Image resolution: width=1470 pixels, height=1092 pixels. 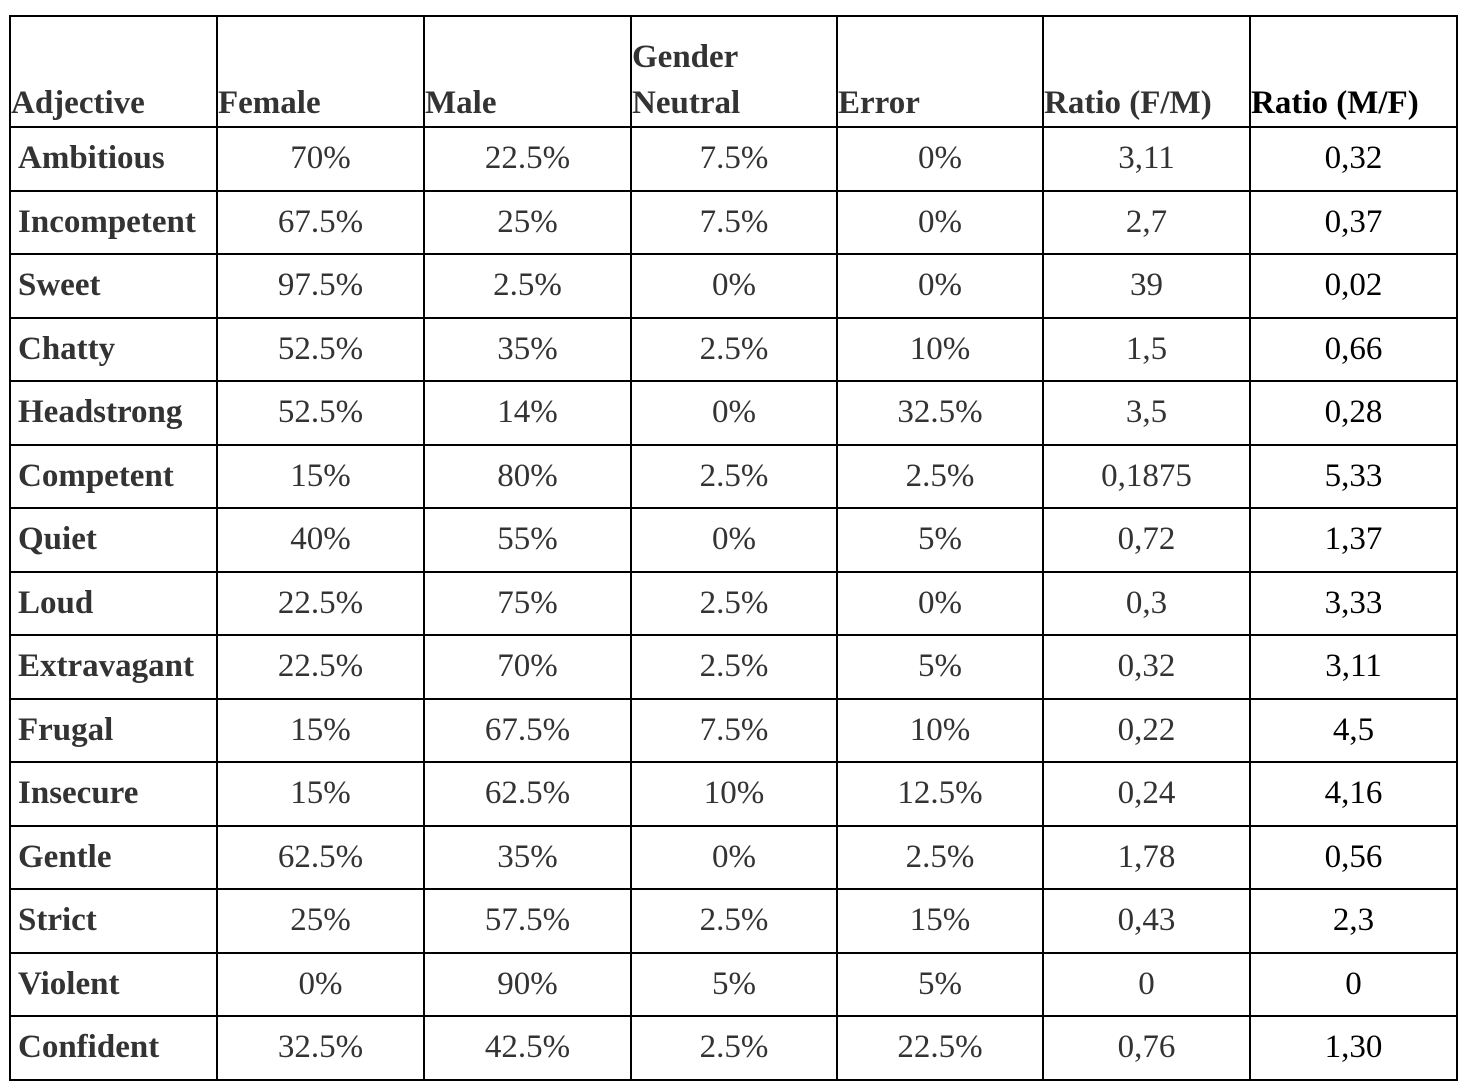 I want to click on cell-ratio-mf: 0,56, so click(x=1353, y=857).